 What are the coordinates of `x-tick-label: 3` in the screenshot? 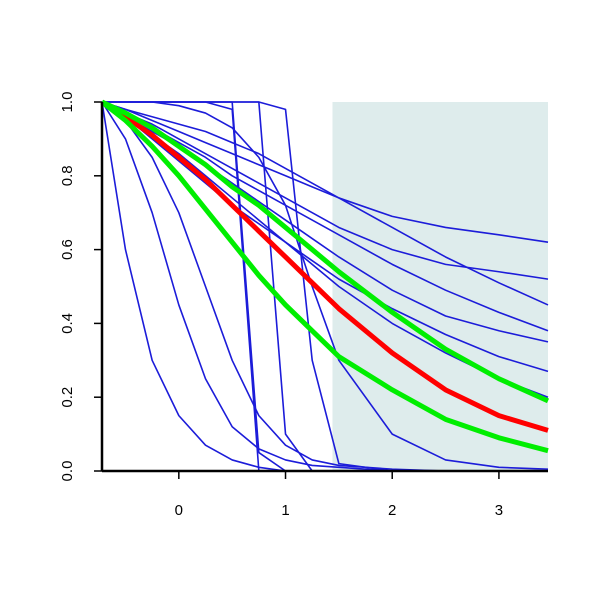 It's located at (499, 510).